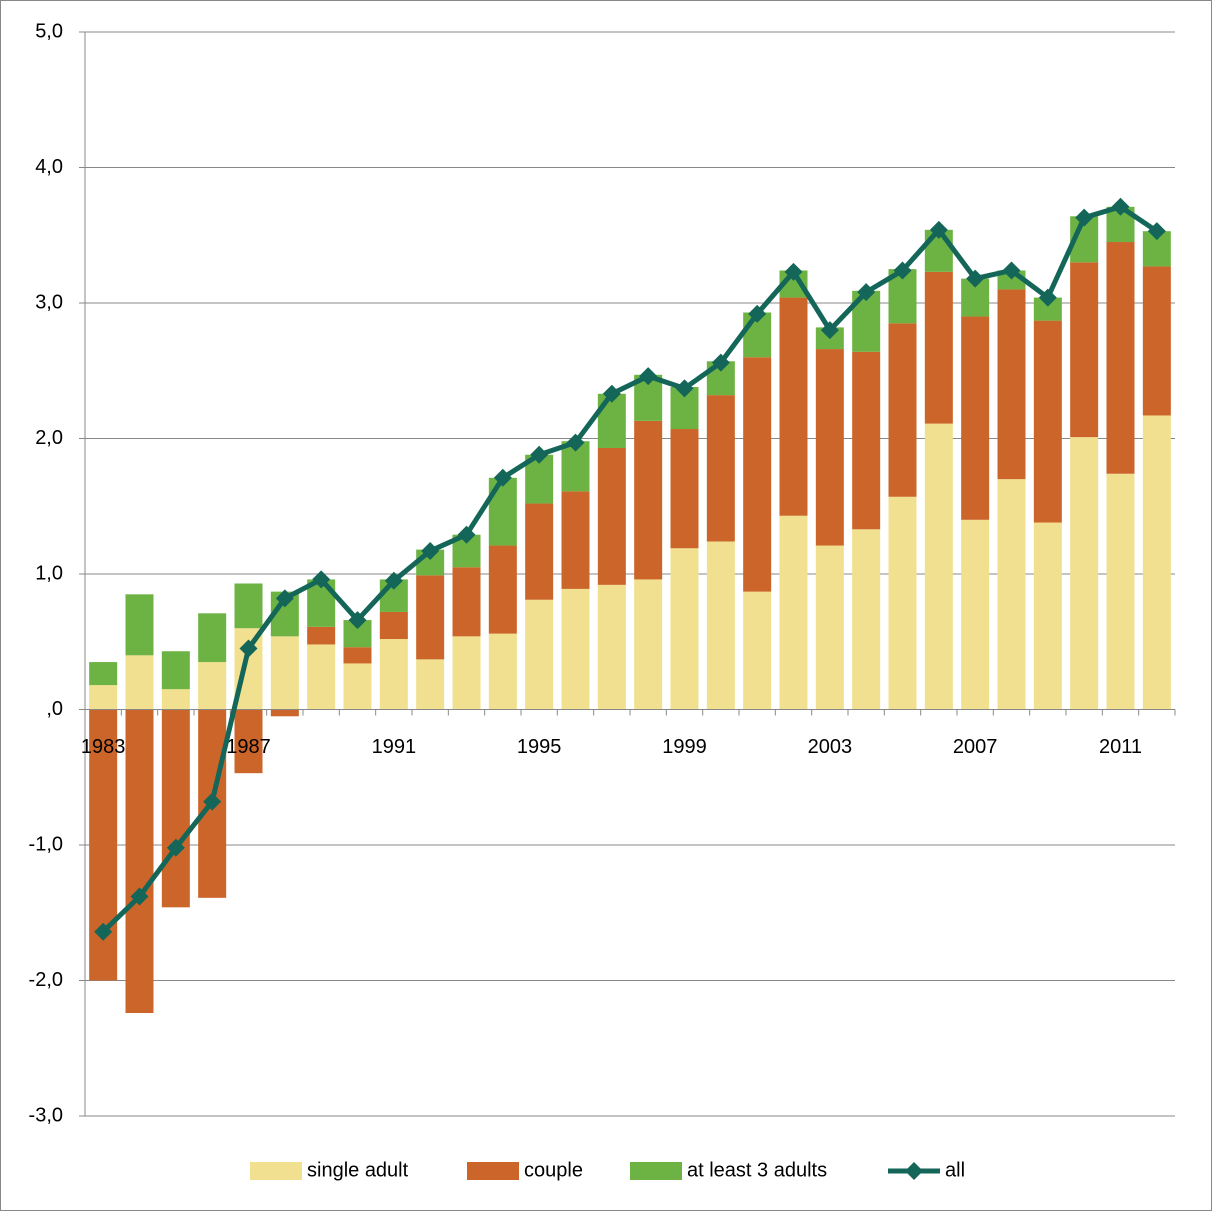 The width and height of the screenshot is (1212, 1216). I want to click on legend-marker, so click(914, 1171).